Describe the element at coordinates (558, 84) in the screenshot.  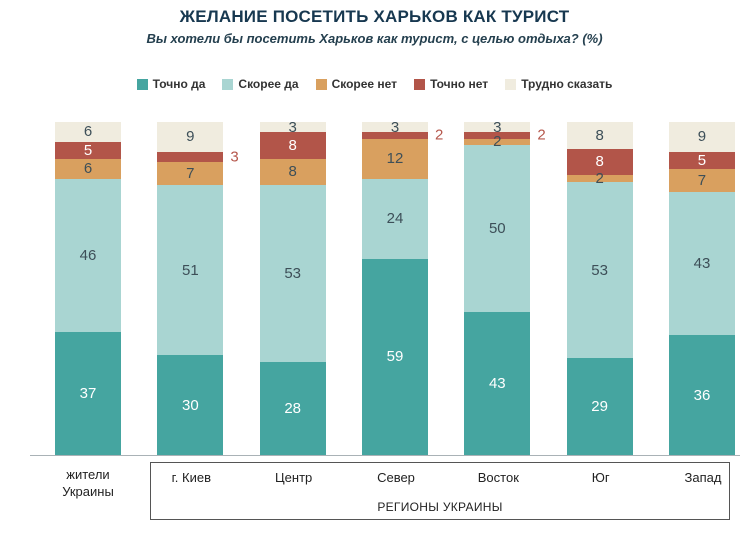
I see `legend-item-trudno-skazat: Трудно сказать` at that location.